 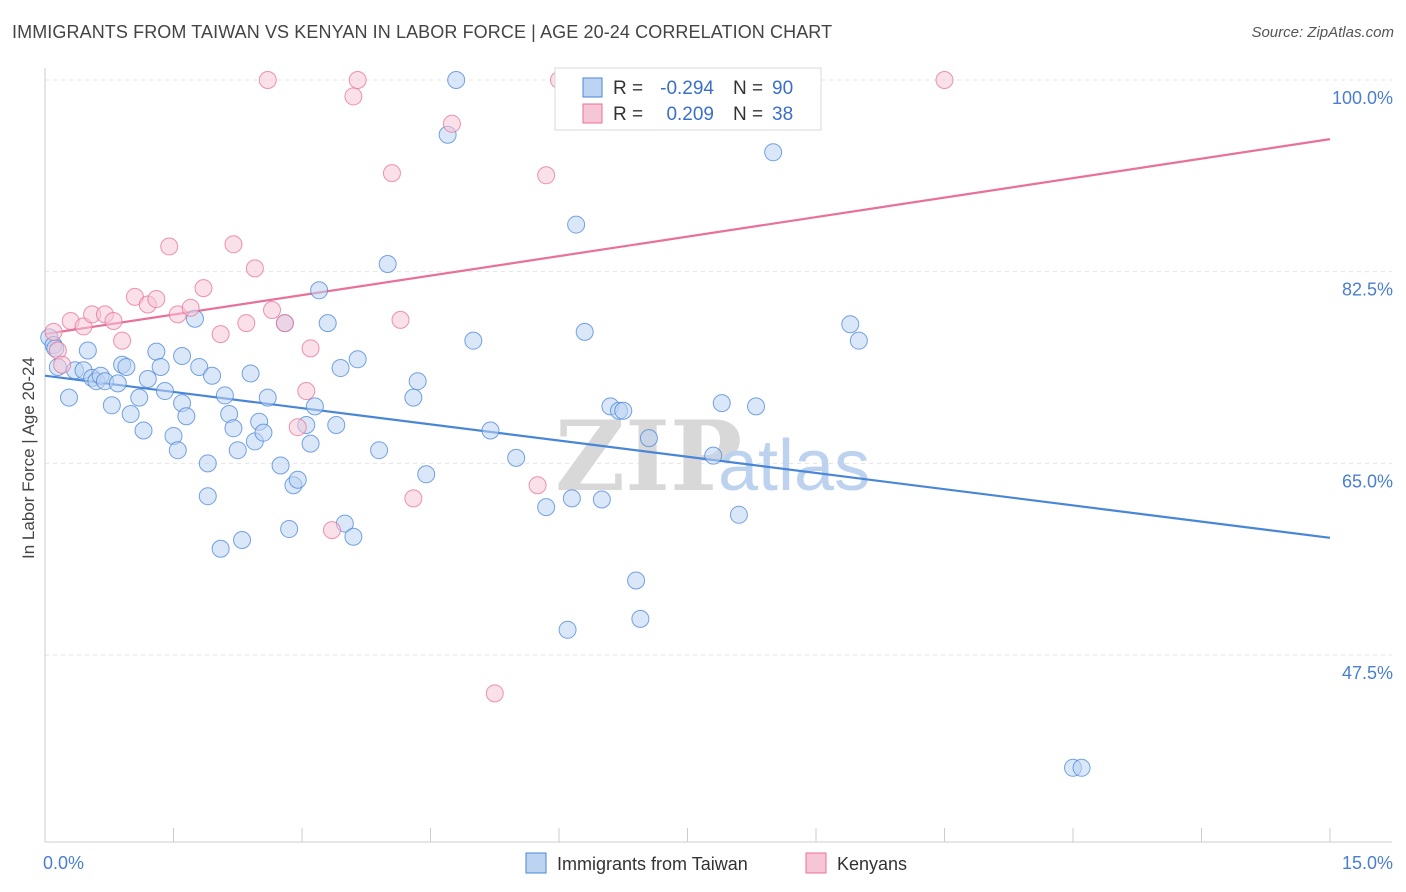 What do you see at coordinates (690, 114) in the screenshot?
I see `legend-r-value-2: 0.209` at bounding box center [690, 114].